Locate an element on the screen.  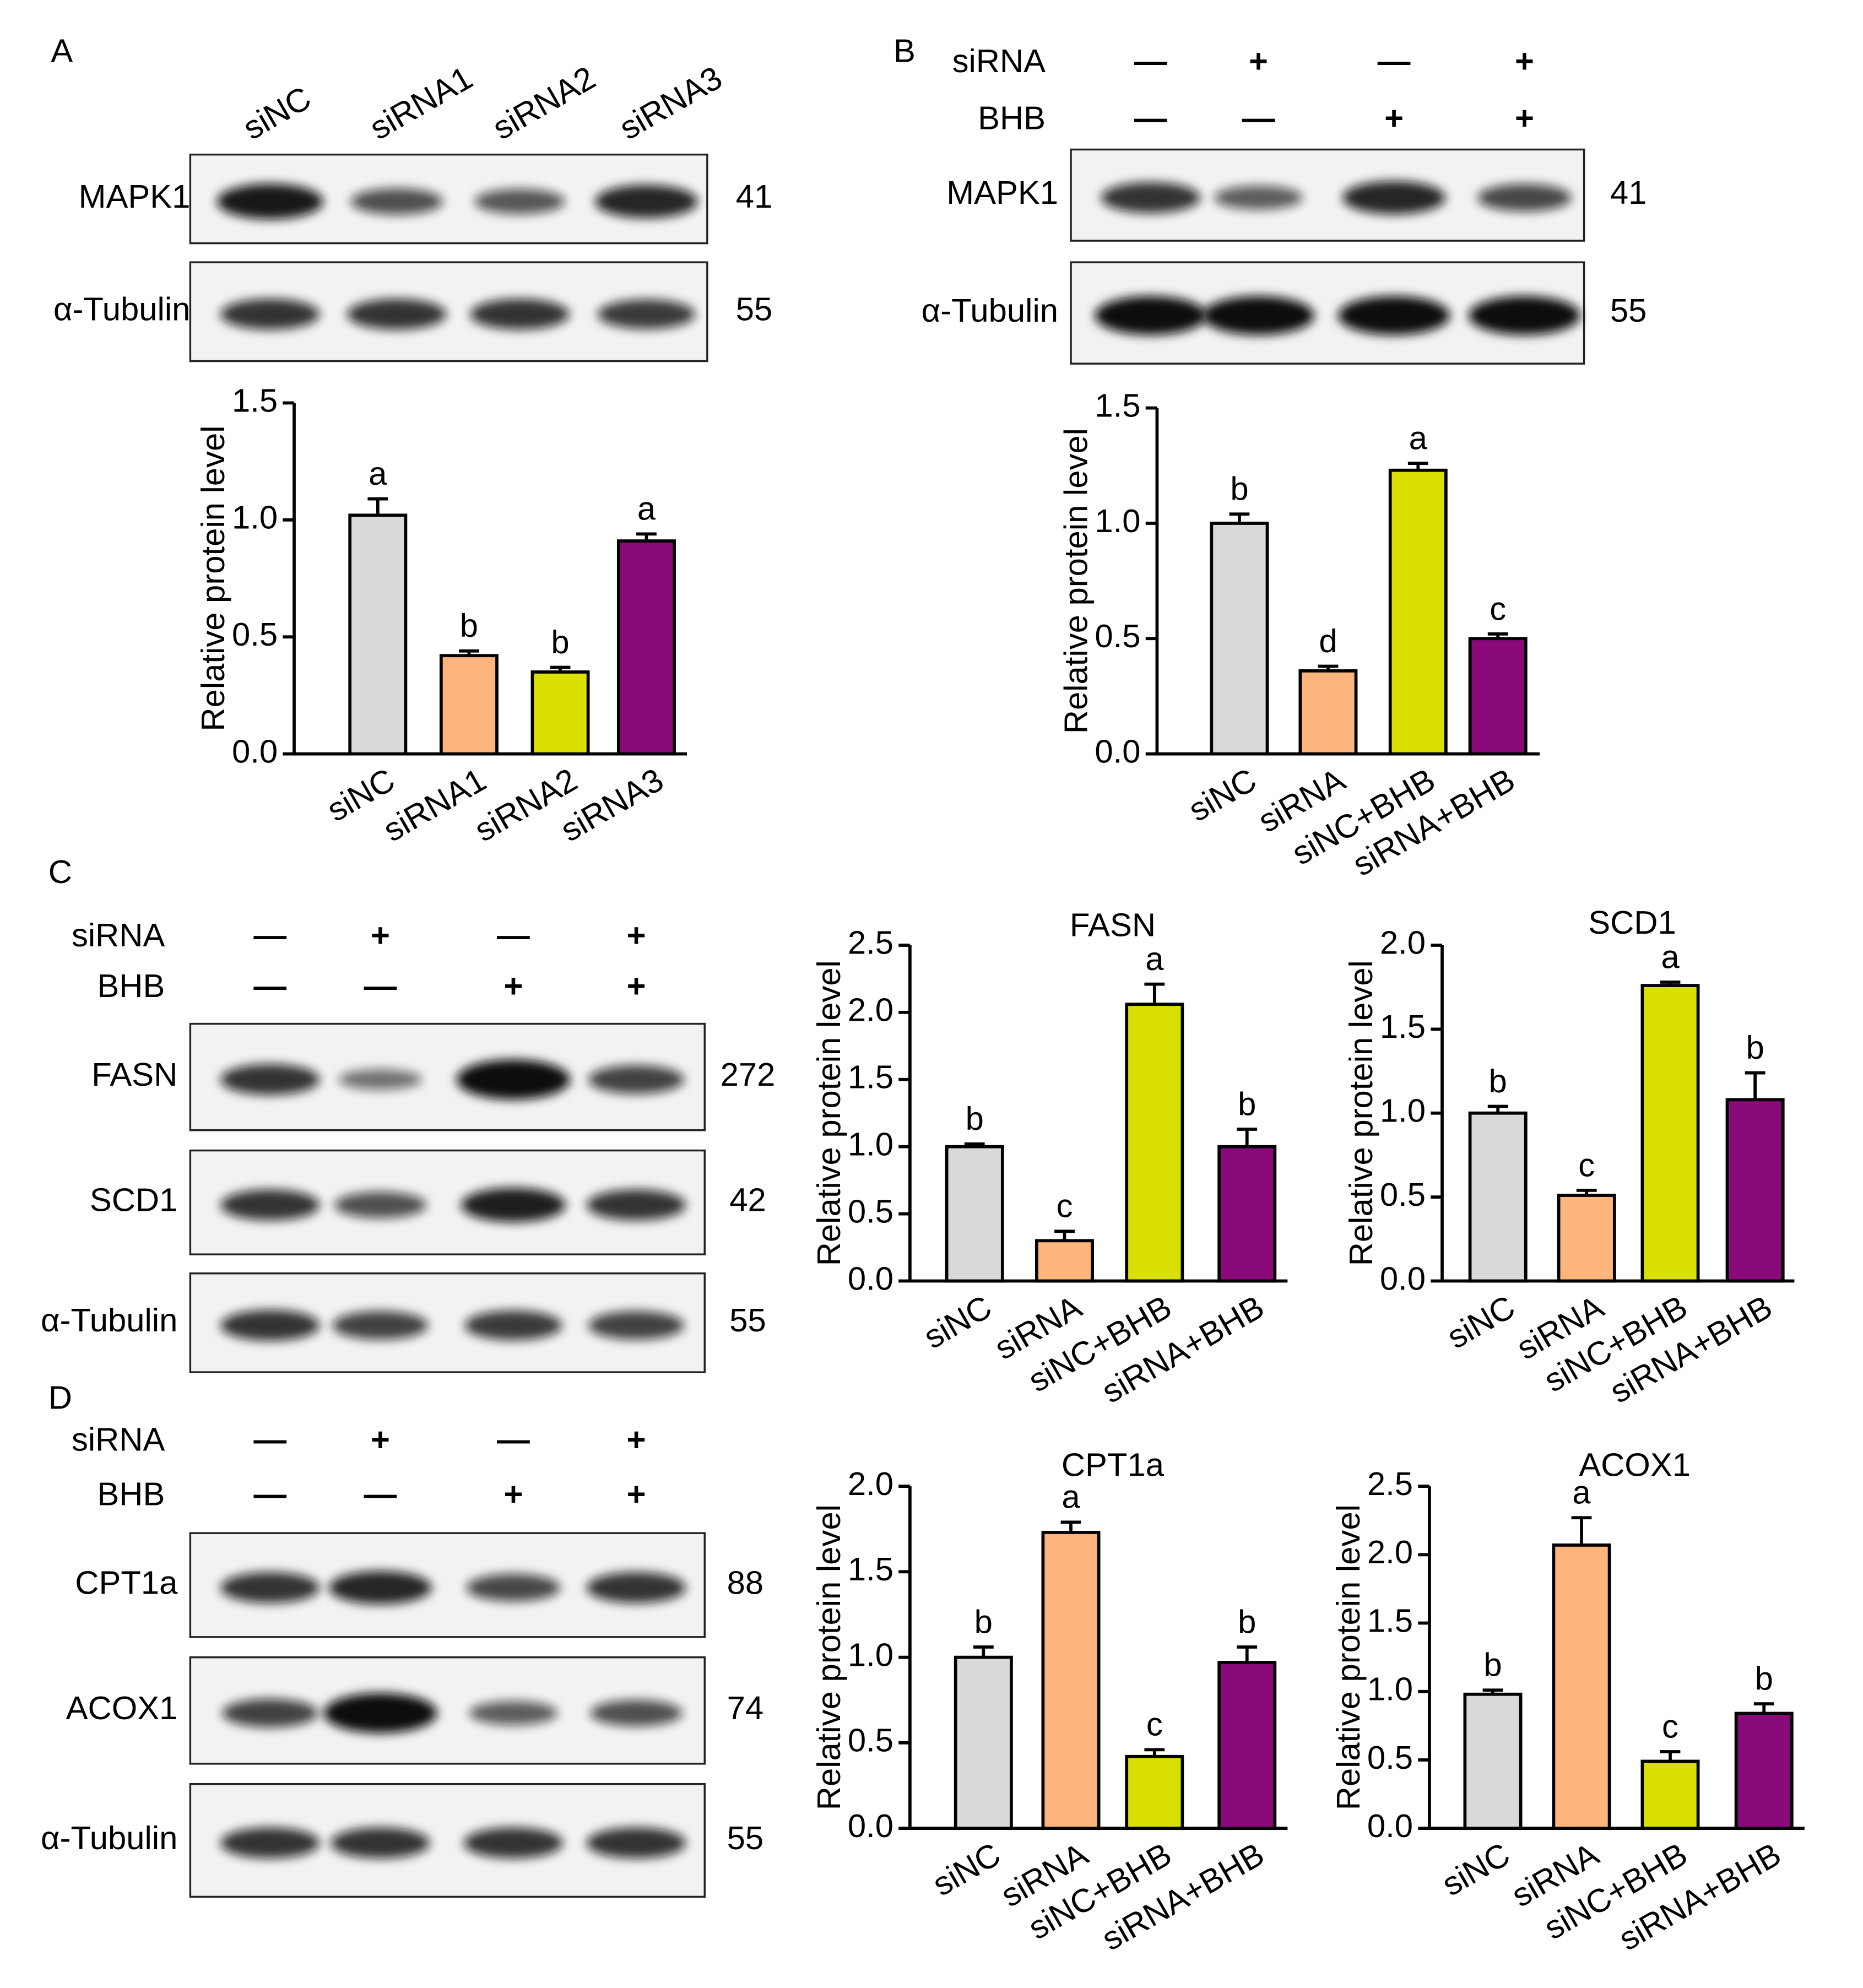
lane-label: siRNA2 is located at coordinates (544, 103).